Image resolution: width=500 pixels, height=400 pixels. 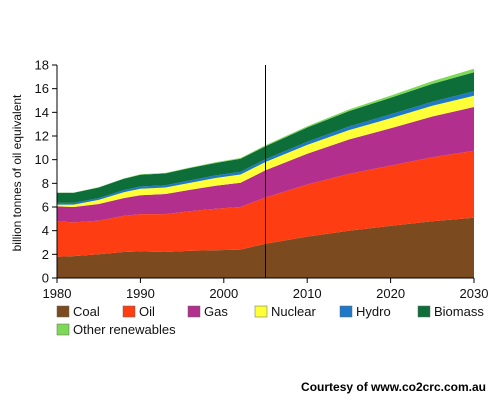 What do you see at coordinates (474, 293) in the screenshot?
I see `x-tick-label: 2030` at bounding box center [474, 293].